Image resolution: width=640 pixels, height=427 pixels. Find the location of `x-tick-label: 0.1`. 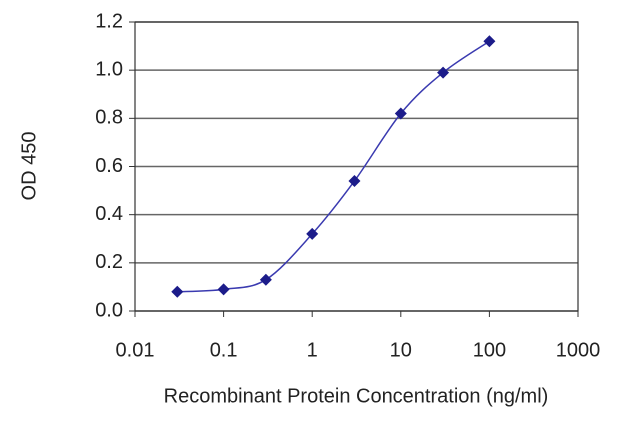

x-tick-label: 0.1 is located at coordinates (224, 350).